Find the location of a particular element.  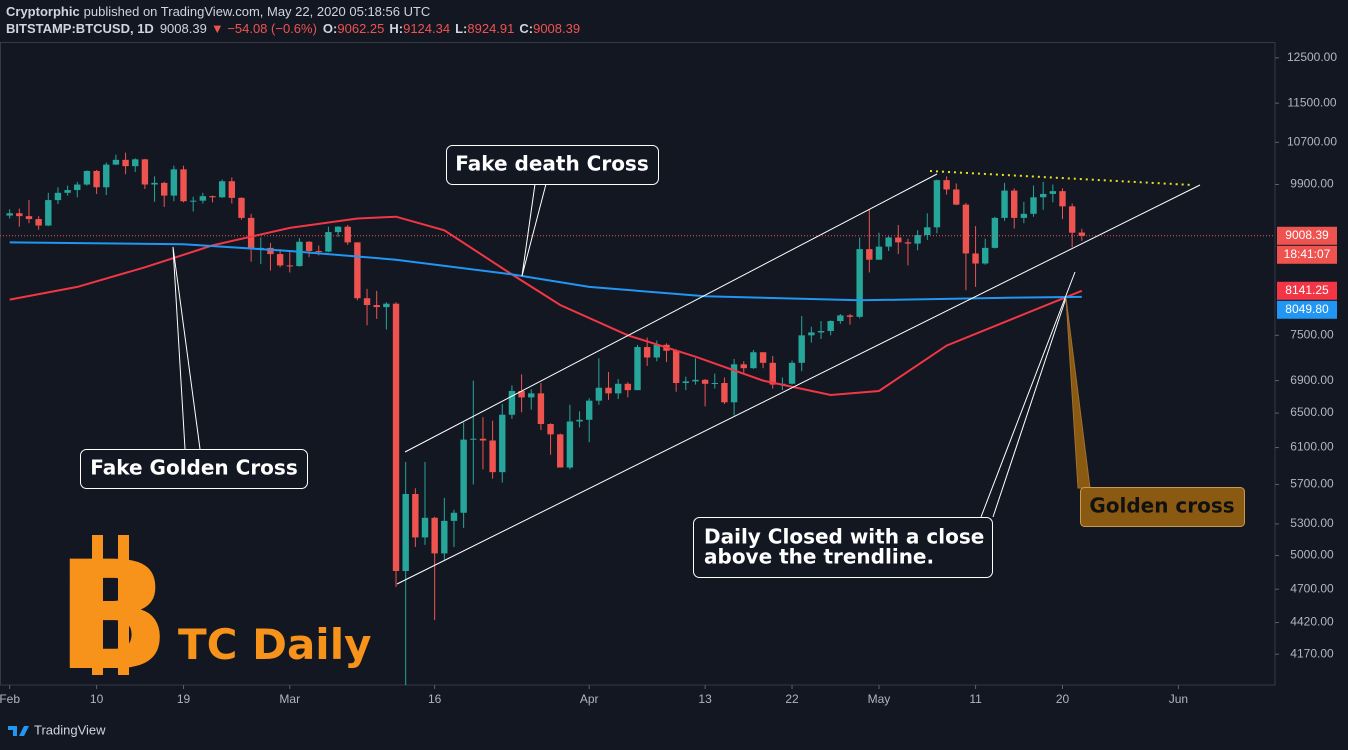

ma-label: 8049.80 is located at coordinates (1307, 309).